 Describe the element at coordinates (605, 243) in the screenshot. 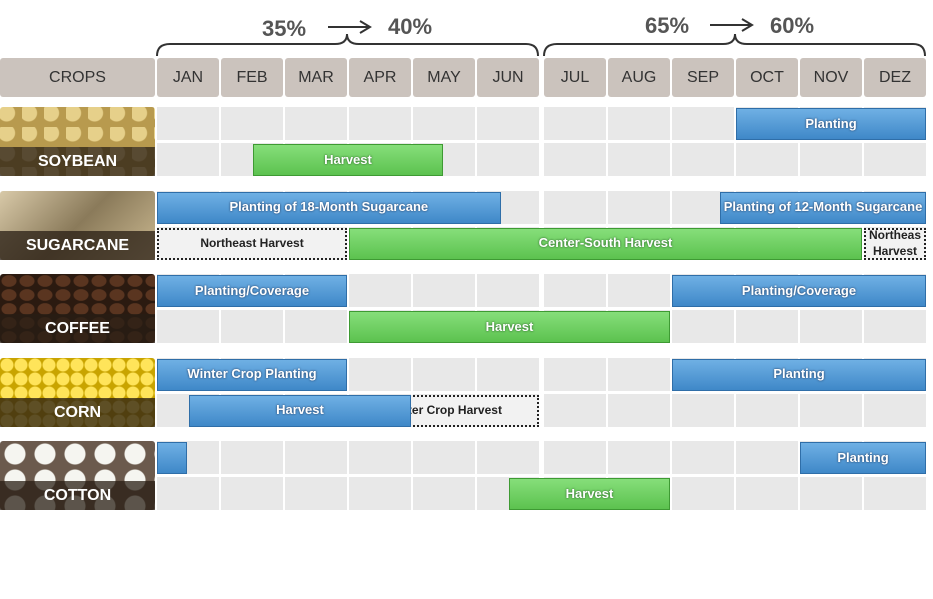

I see `harvest-bar: Center-South Harvest` at that location.